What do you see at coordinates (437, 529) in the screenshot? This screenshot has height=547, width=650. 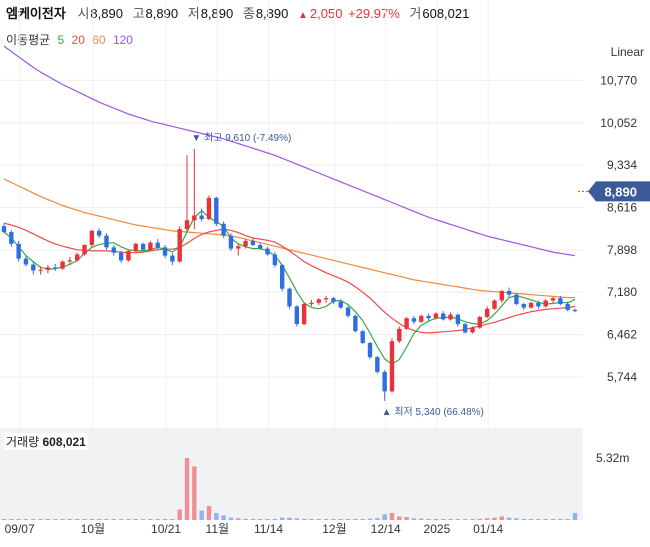 I see `x-tick-label: 2025` at bounding box center [437, 529].